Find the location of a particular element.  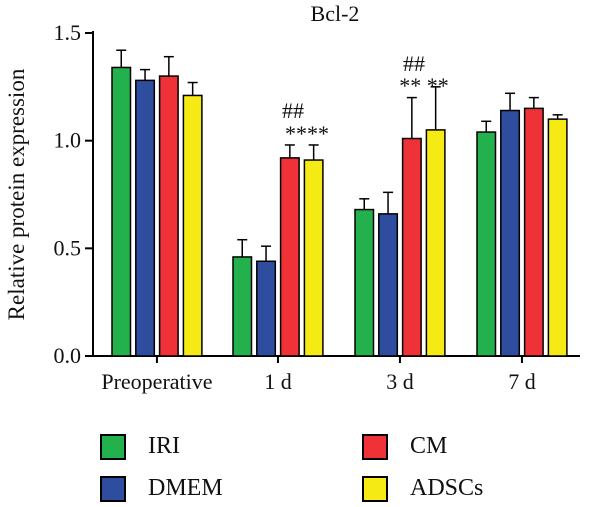

legend-label-cm: CM is located at coordinates (429, 446).